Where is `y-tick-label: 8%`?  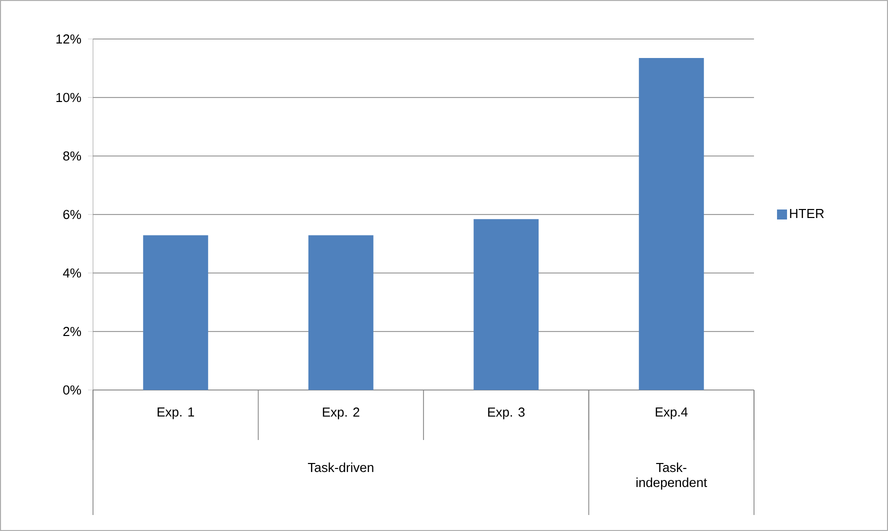 y-tick-label: 8% is located at coordinates (72, 156).